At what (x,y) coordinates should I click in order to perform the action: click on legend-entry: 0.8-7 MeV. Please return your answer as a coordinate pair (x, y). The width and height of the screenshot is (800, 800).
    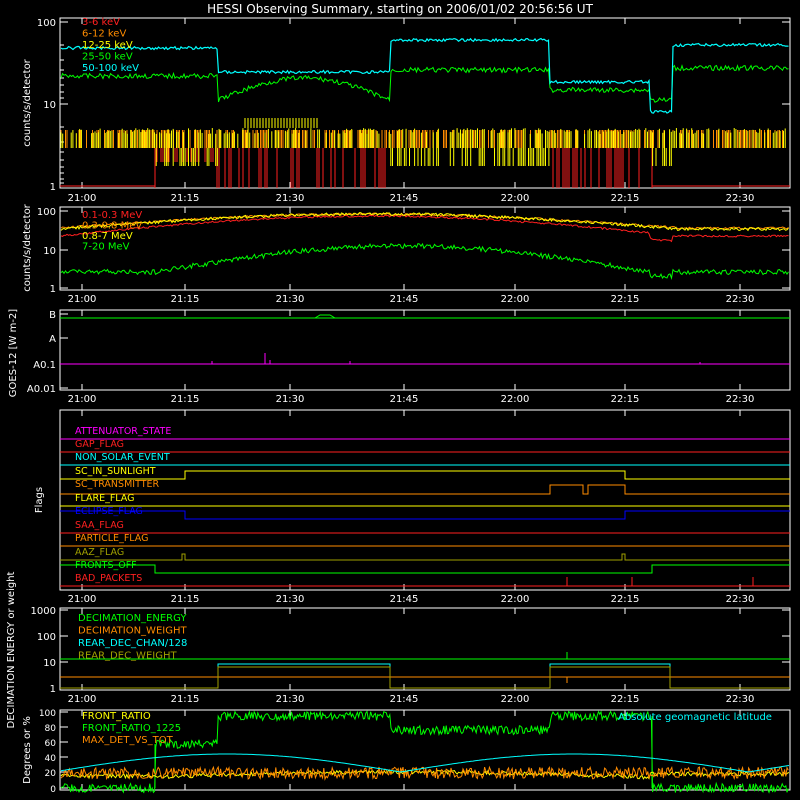
    Looking at the image, I should click on (107, 236).